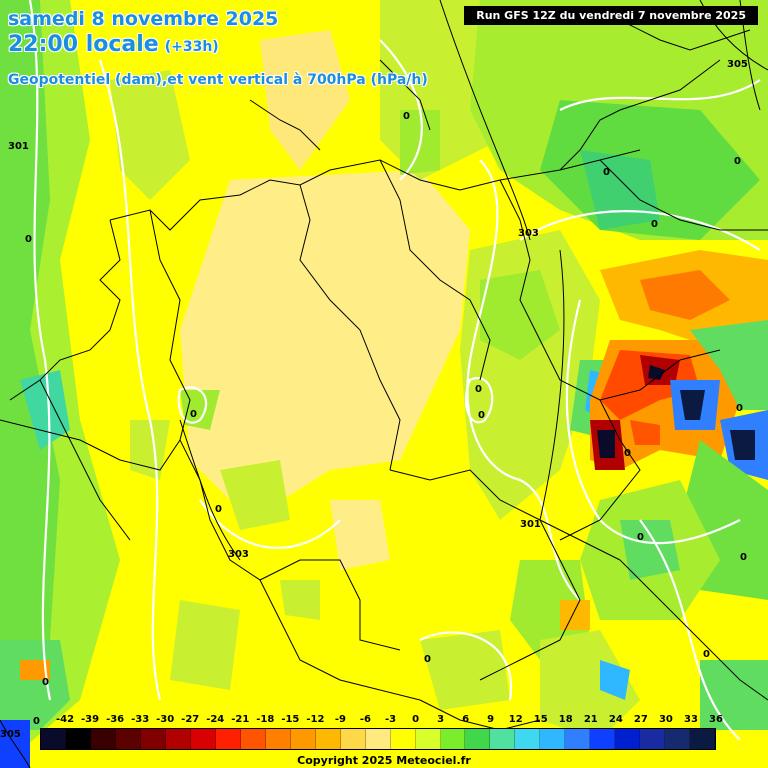 This screenshot has height=768, width=768. What do you see at coordinates (540, 719) in the screenshot?
I see `legend-tick-label: 15` at bounding box center [540, 719].